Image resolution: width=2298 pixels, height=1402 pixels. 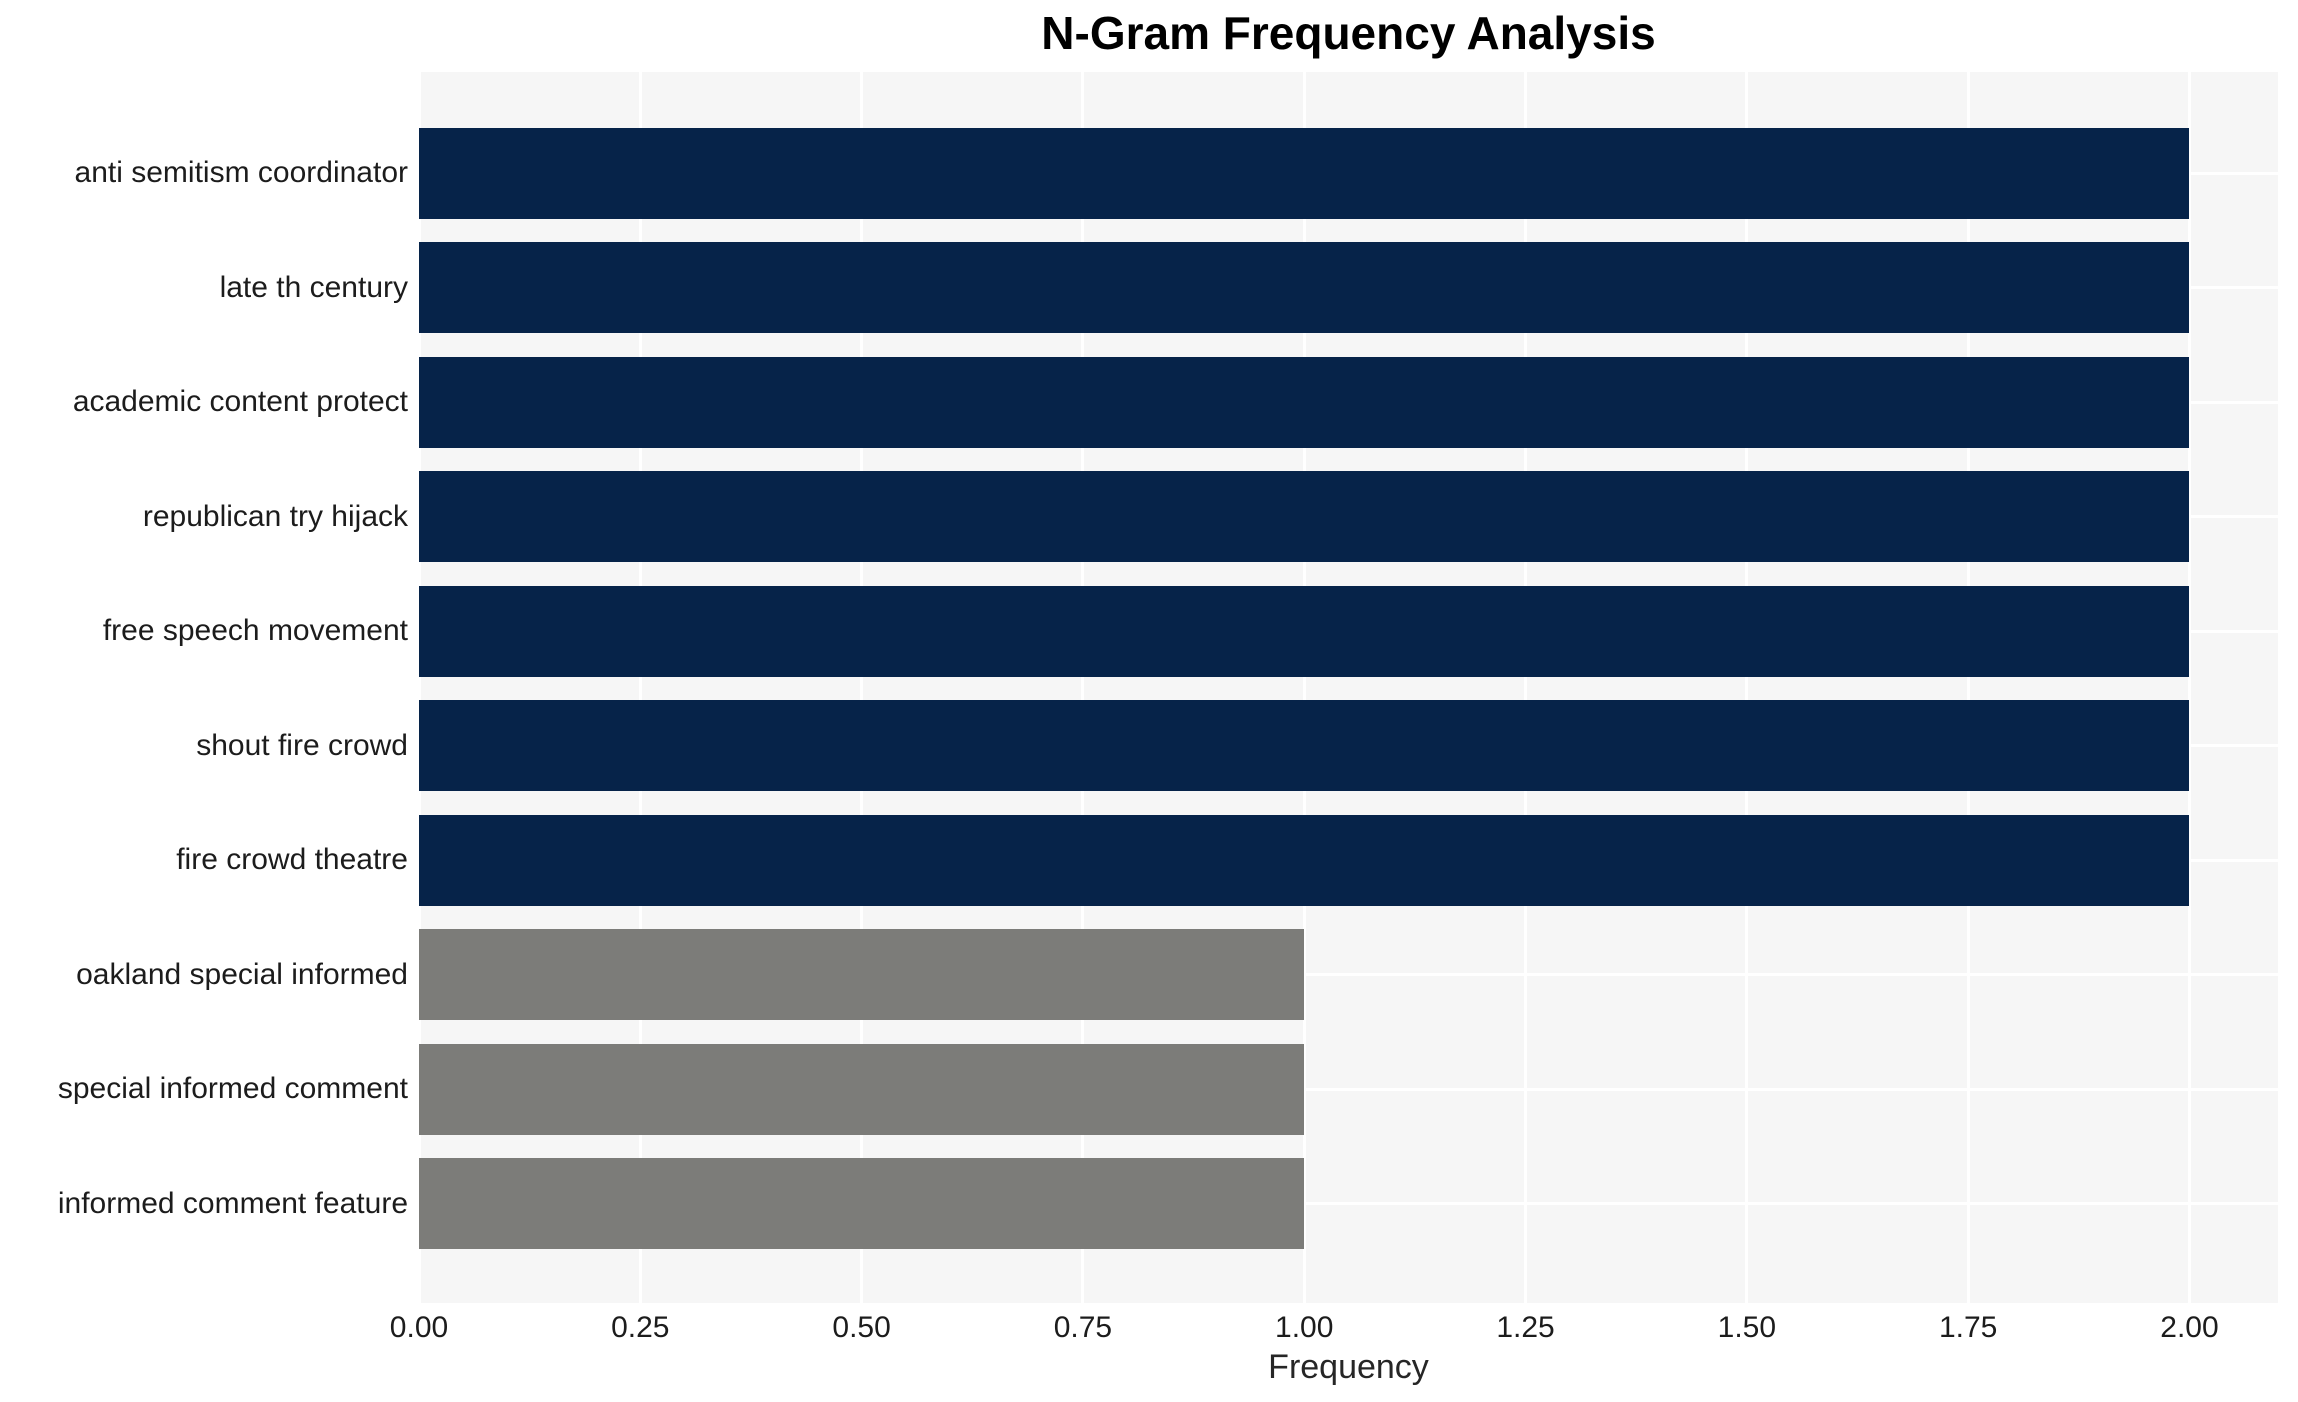 What do you see at coordinates (1083, 1327) in the screenshot?
I see `x-tick-label: 0.75` at bounding box center [1083, 1327].